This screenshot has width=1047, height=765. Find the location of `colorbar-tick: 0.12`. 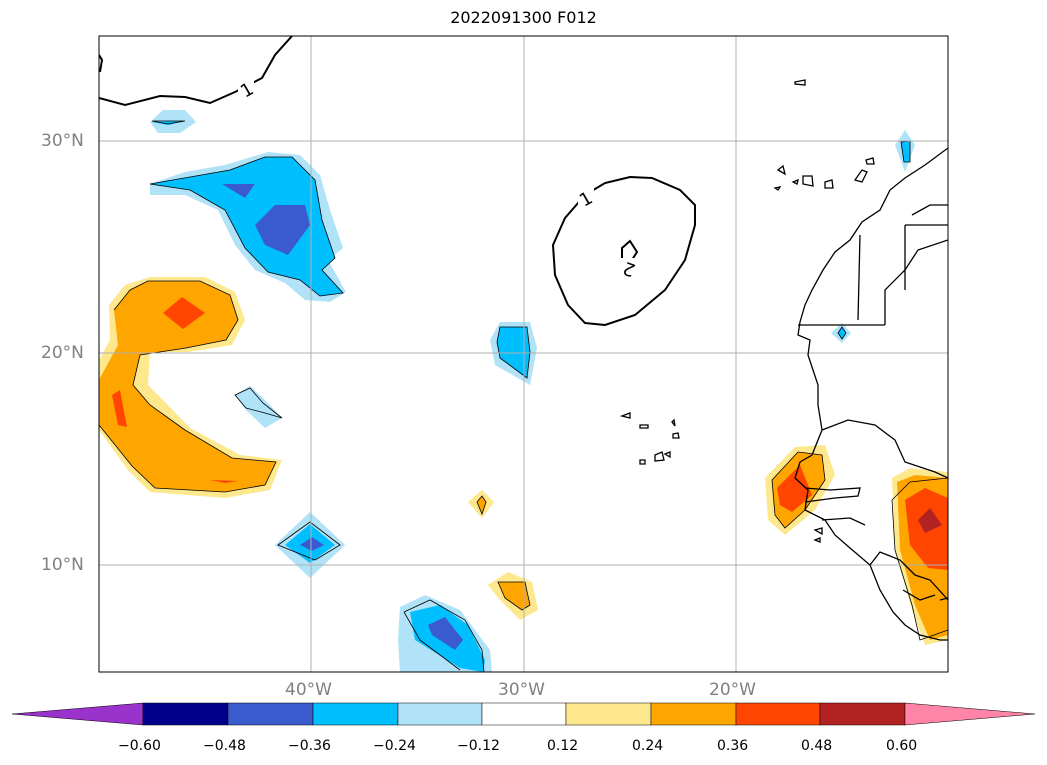

colorbar-tick: 0.12 is located at coordinates (563, 746).